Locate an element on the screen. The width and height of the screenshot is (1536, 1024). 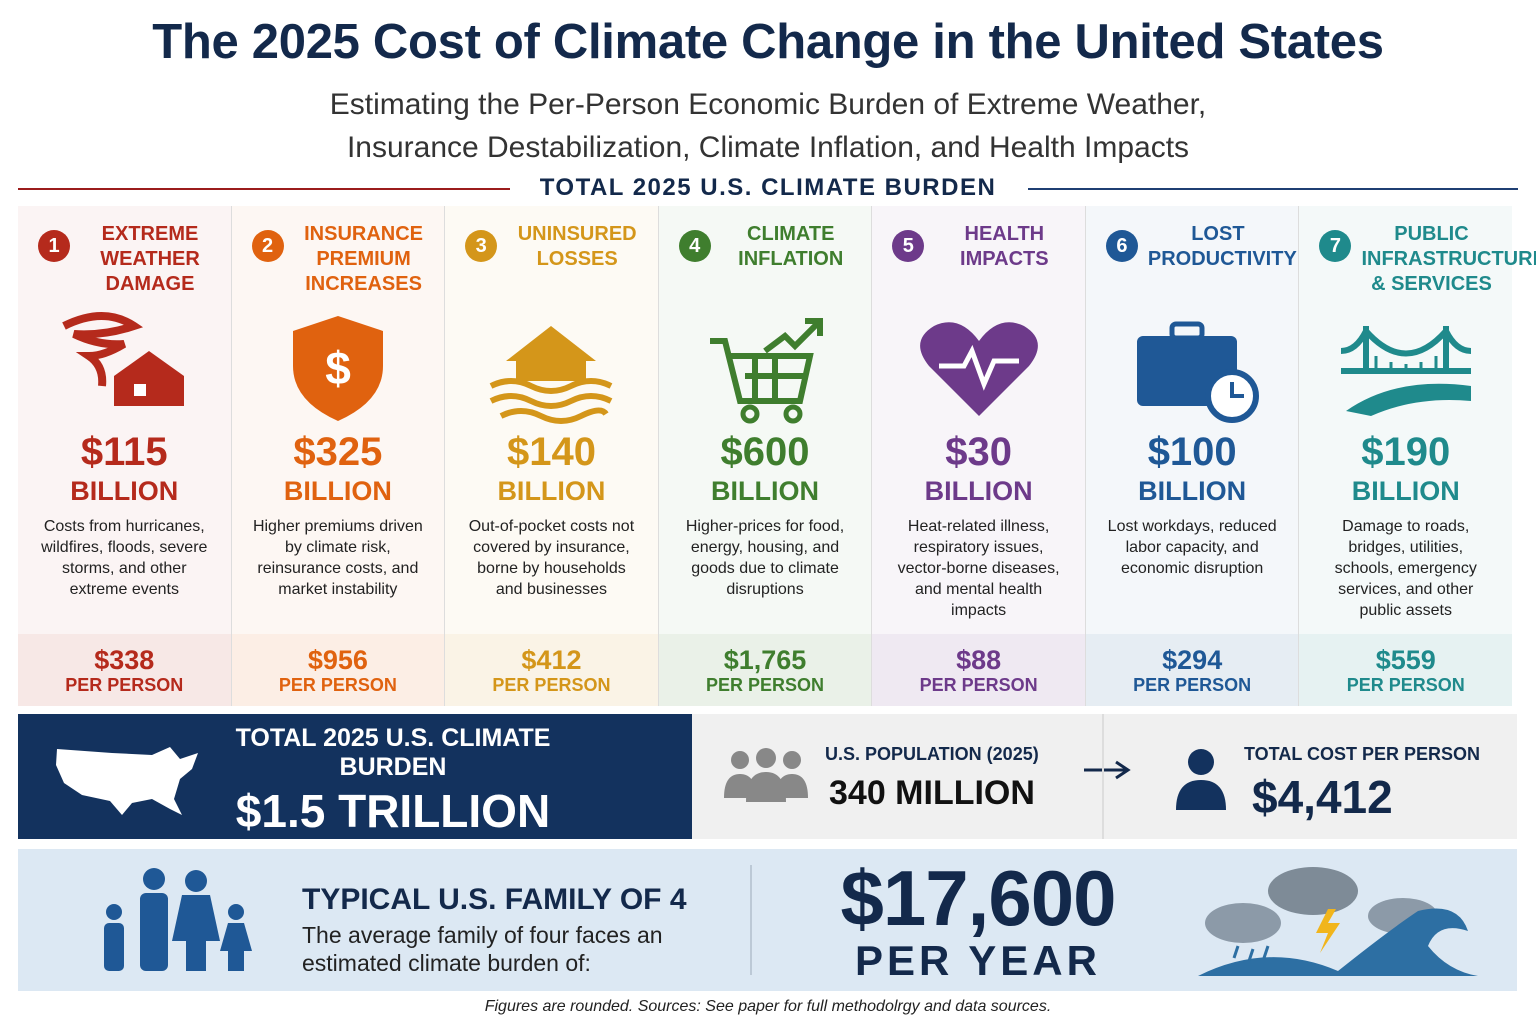
card-title: EXTREME WEATHER DAMAGE is located at coordinates (150, 259).